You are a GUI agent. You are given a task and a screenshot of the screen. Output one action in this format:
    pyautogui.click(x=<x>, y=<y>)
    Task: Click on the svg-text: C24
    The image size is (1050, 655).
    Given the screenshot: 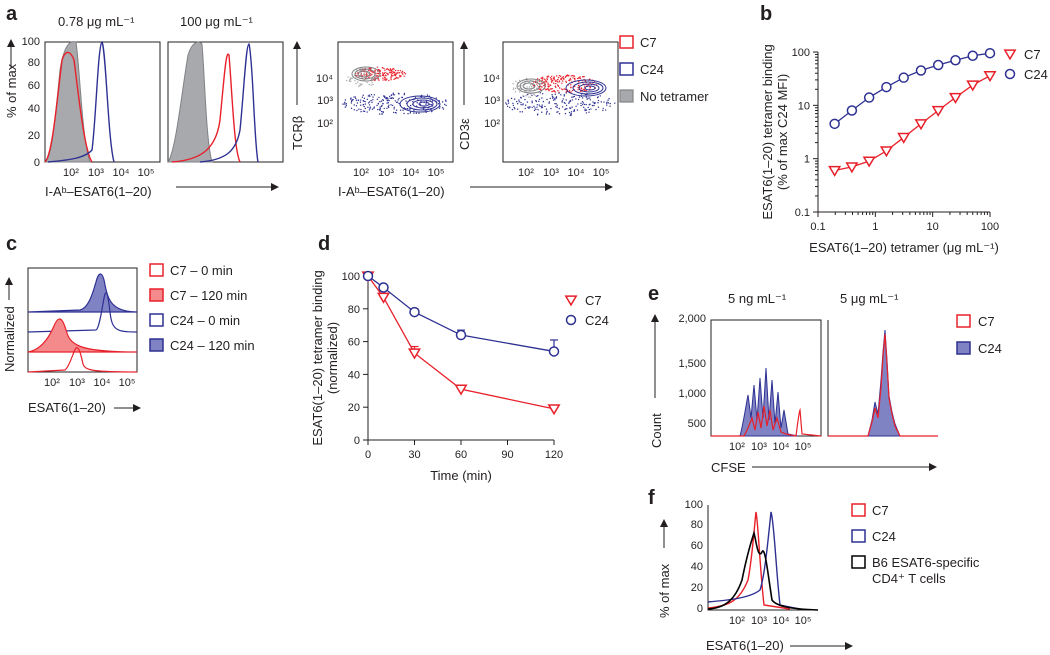 What is the action you would take?
    pyautogui.click(x=884, y=536)
    